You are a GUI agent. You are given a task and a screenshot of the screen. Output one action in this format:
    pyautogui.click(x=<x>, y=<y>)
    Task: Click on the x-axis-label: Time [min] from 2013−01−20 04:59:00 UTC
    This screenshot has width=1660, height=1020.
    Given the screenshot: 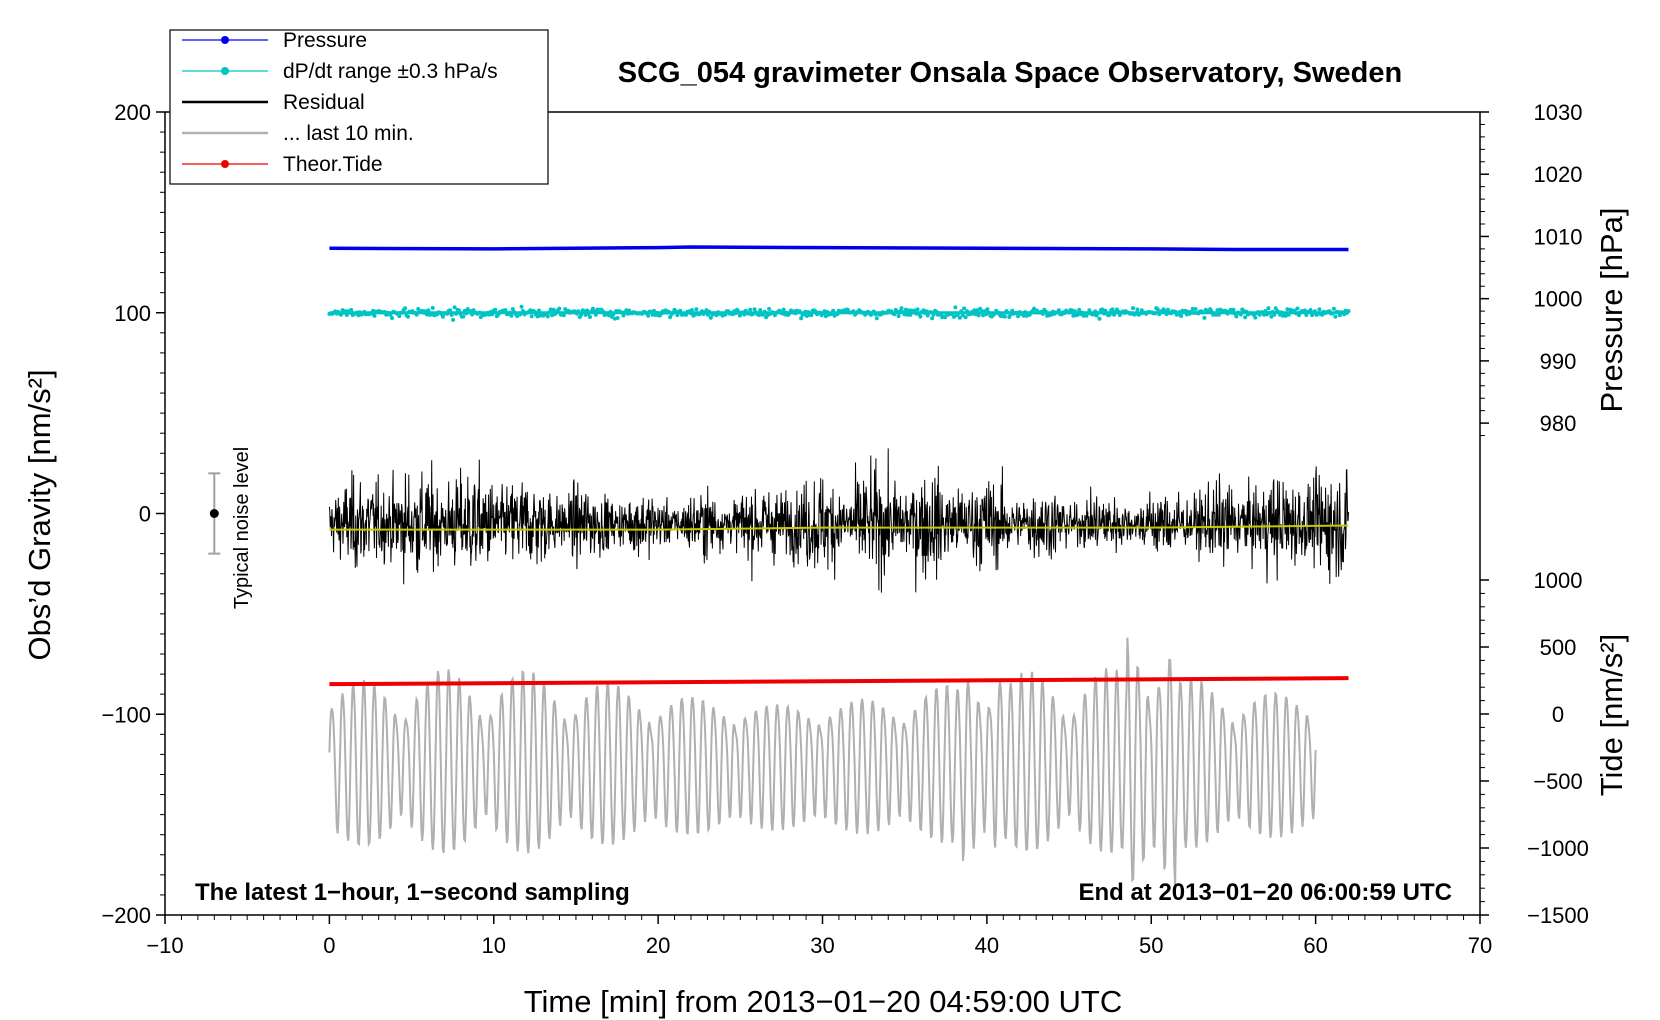 What is the action you would take?
    pyautogui.click(x=823, y=1001)
    